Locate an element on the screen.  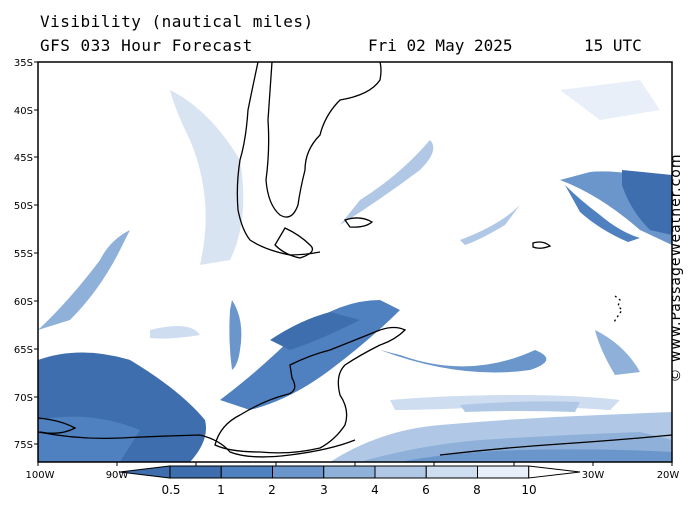
legend-label: 1 is located at coordinates (221, 490).